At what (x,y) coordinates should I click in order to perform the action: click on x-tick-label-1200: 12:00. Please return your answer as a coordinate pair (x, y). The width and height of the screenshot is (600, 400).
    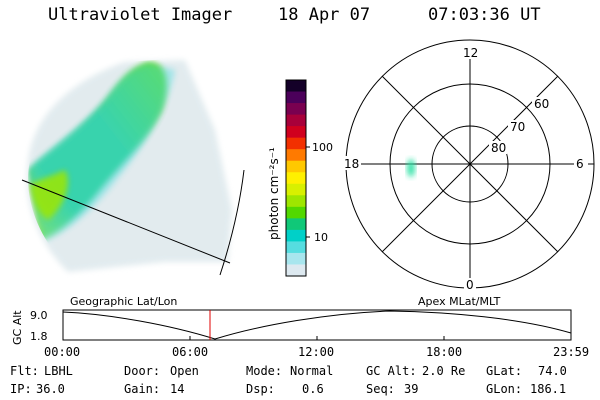
    Looking at the image, I should click on (316, 352).